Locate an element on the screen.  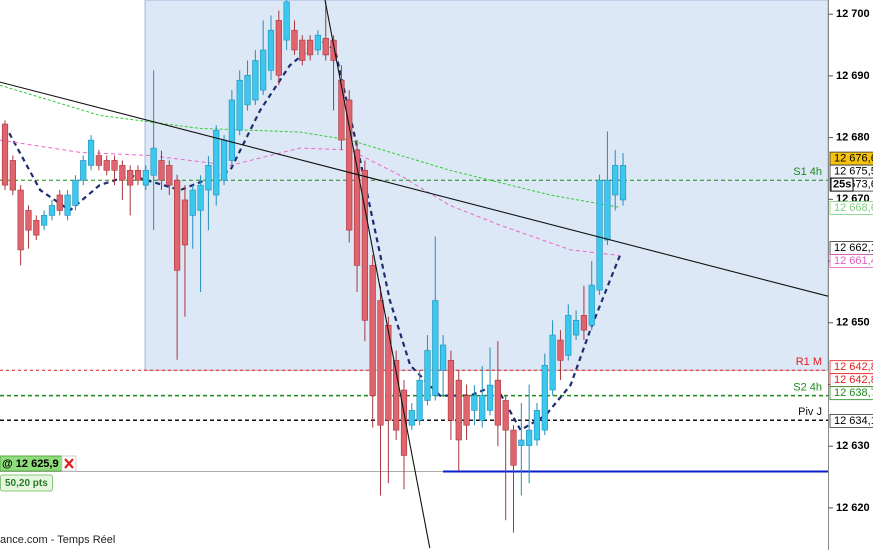
price-tag-label: 12 634,1 is located at coordinates (853, 421).